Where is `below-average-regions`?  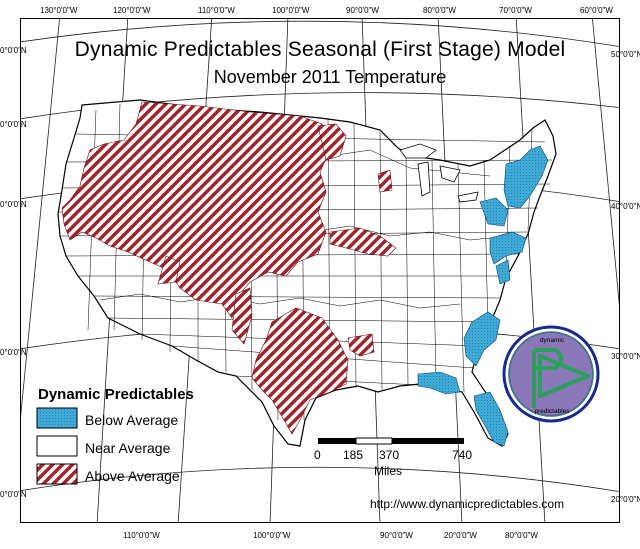
below-average-regions is located at coordinates (483, 296).